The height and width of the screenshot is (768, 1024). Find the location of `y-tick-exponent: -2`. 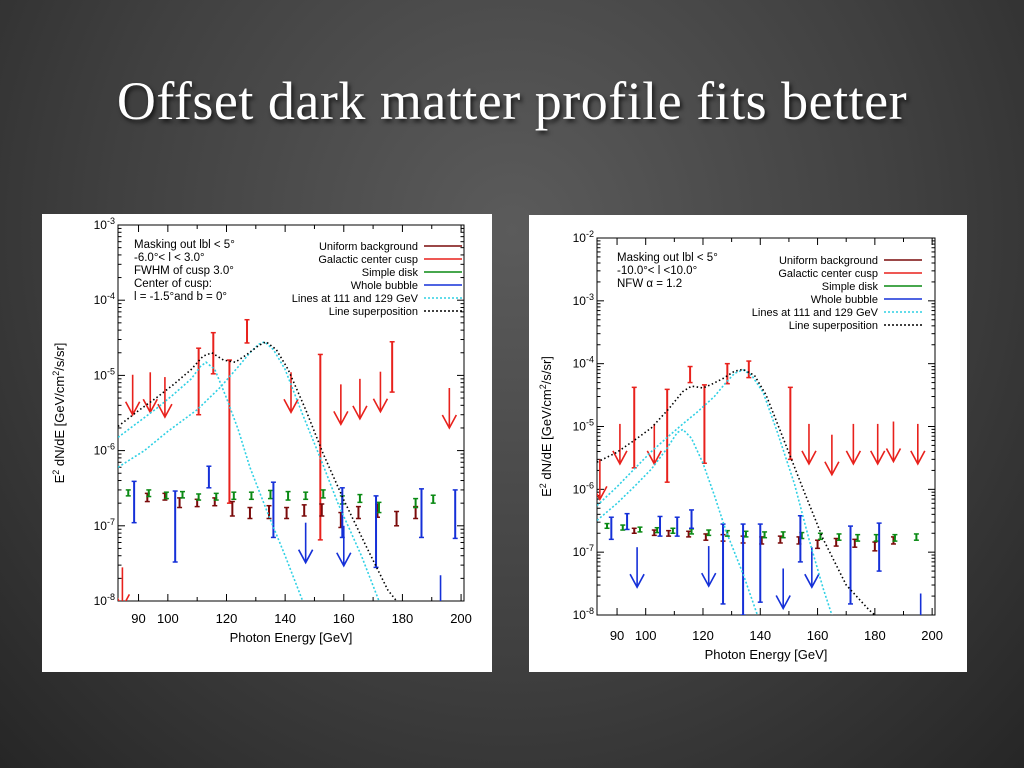

y-tick-exponent: -2 is located at coordinates (590, 234).